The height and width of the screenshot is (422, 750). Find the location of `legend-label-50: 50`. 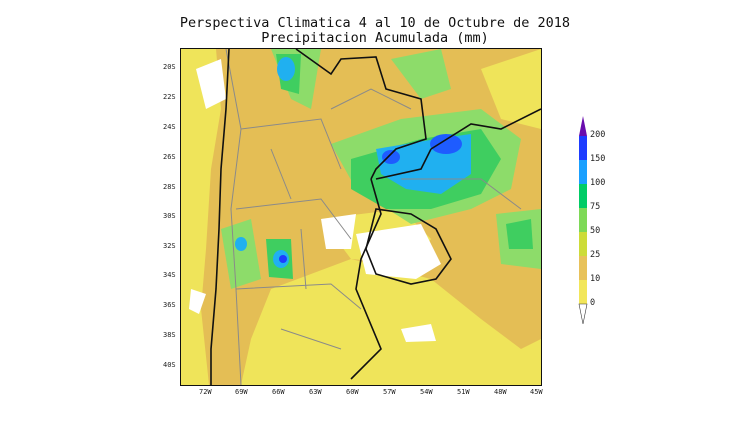

legend-label-50: 50 is located at coordinates (595, 231).